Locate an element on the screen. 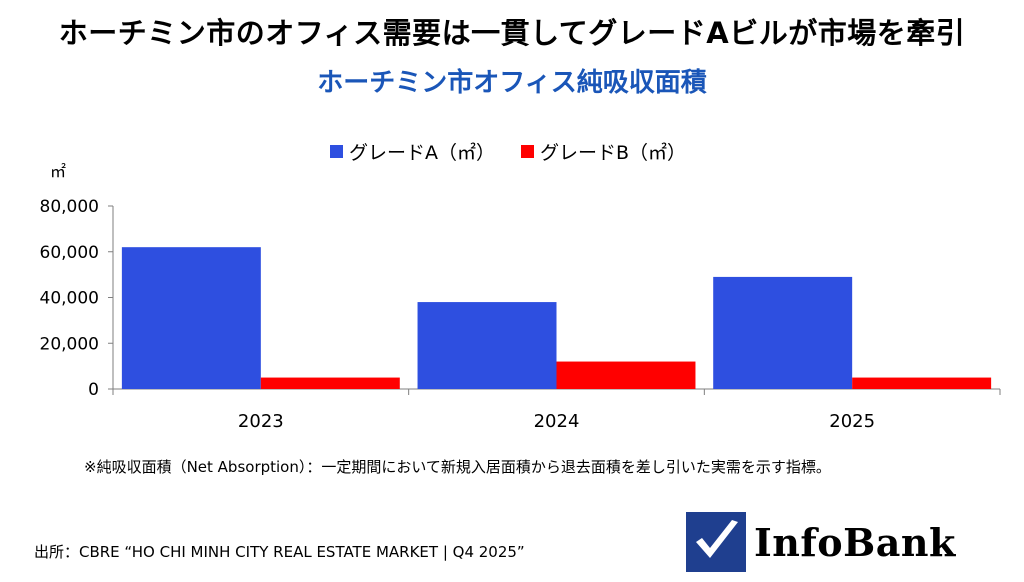  x-tick-label: 2023 is located at coordinates (261, 421).